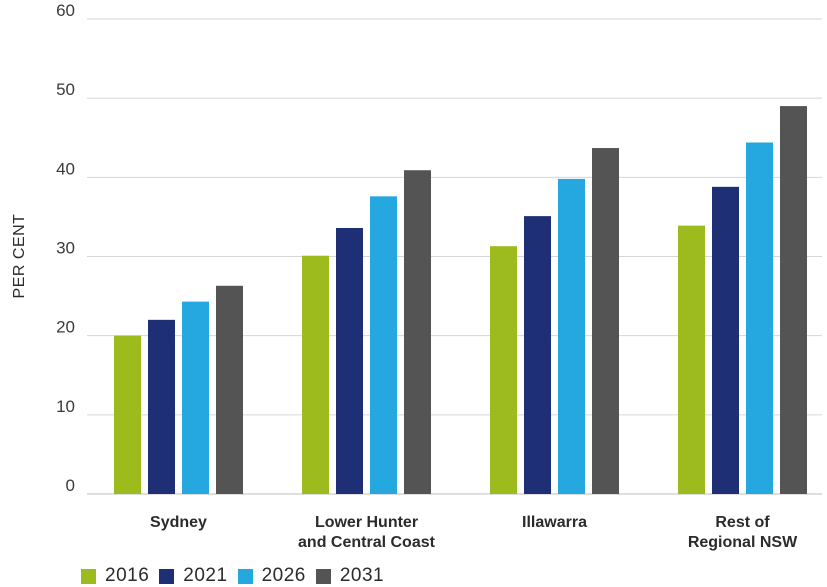 This screenshot has width=827, height=587. I want to click on y-tick-label: 30, so click(65, 248).